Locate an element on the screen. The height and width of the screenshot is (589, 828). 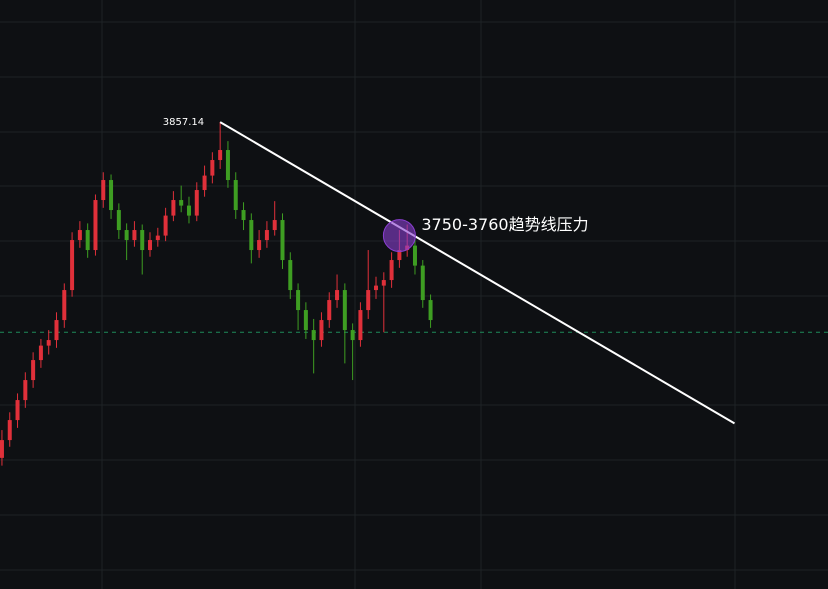
annotation-text: 3750-3760趋势线压力 is located at coordinates (504, 224).